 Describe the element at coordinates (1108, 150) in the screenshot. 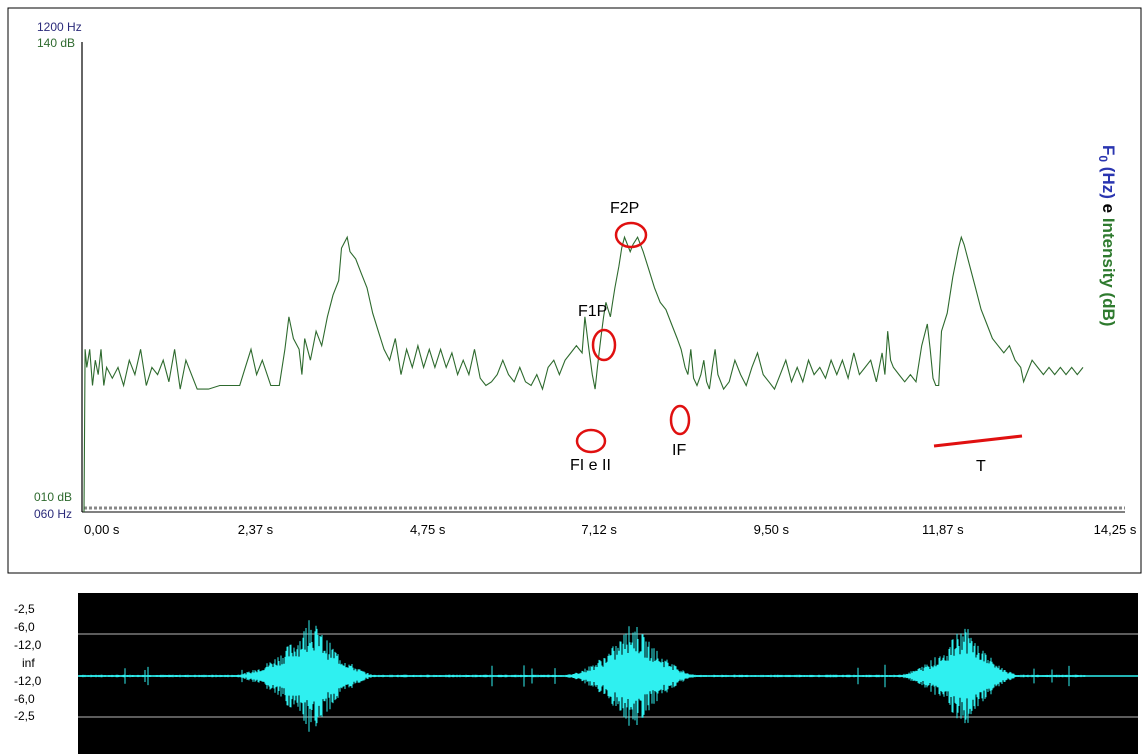

I see `f0-label: F` at that location.